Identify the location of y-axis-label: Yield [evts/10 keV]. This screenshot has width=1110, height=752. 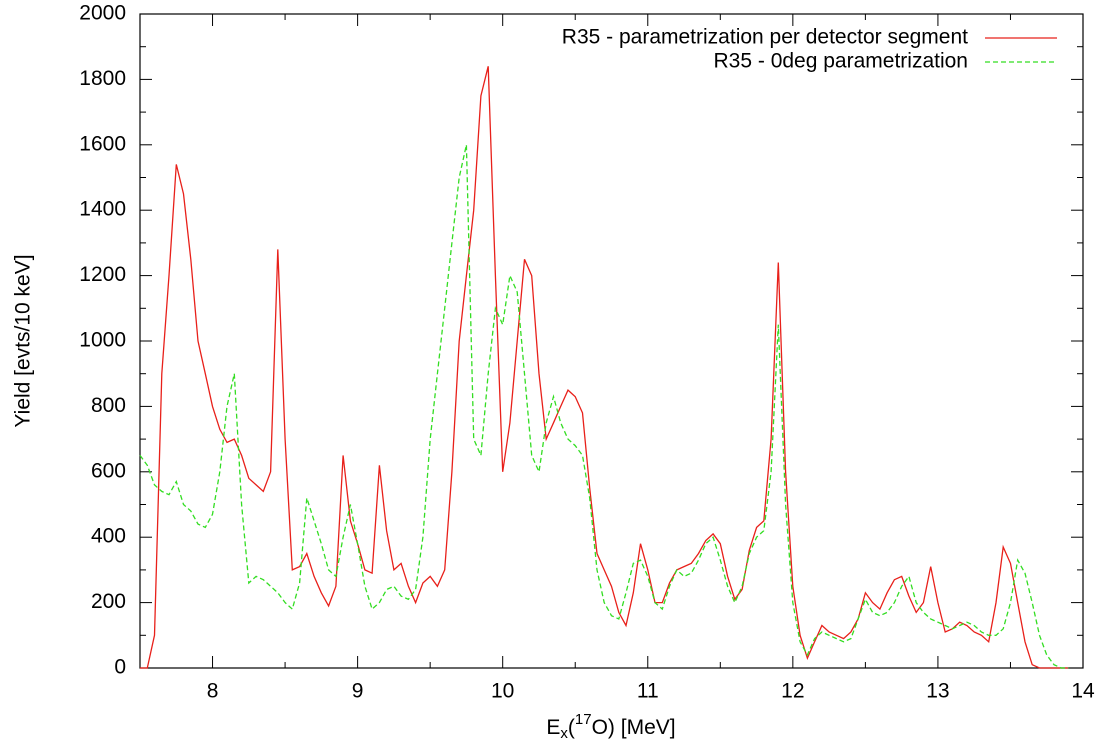
(23, 340).